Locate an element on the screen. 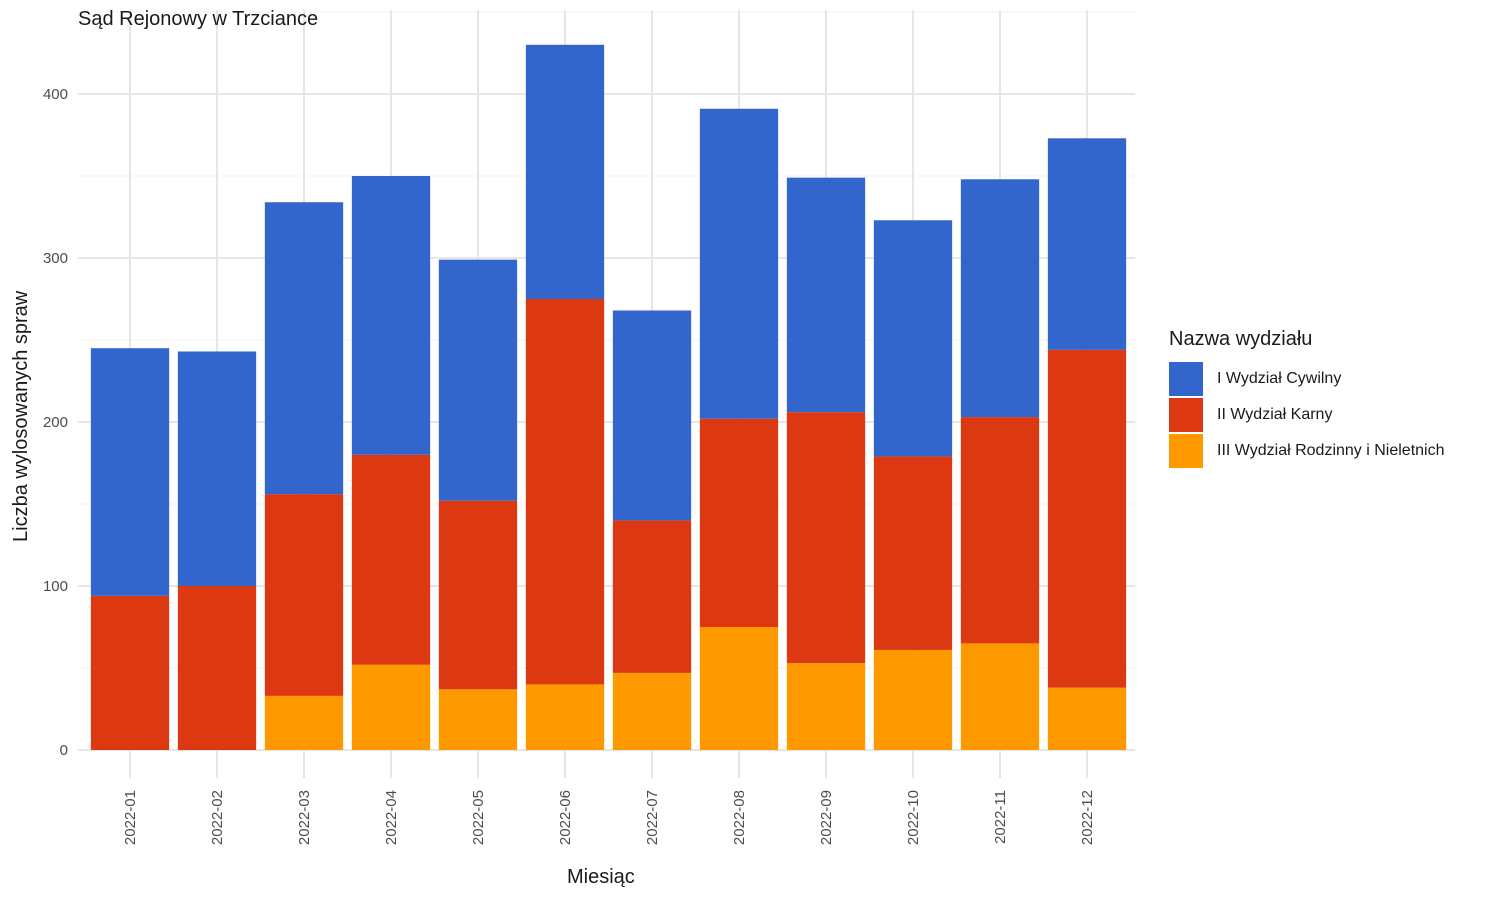 The height and width of the screenshot is (900, 1500). x-tick-label: 2022-01 is located at coordinates (130, 817).